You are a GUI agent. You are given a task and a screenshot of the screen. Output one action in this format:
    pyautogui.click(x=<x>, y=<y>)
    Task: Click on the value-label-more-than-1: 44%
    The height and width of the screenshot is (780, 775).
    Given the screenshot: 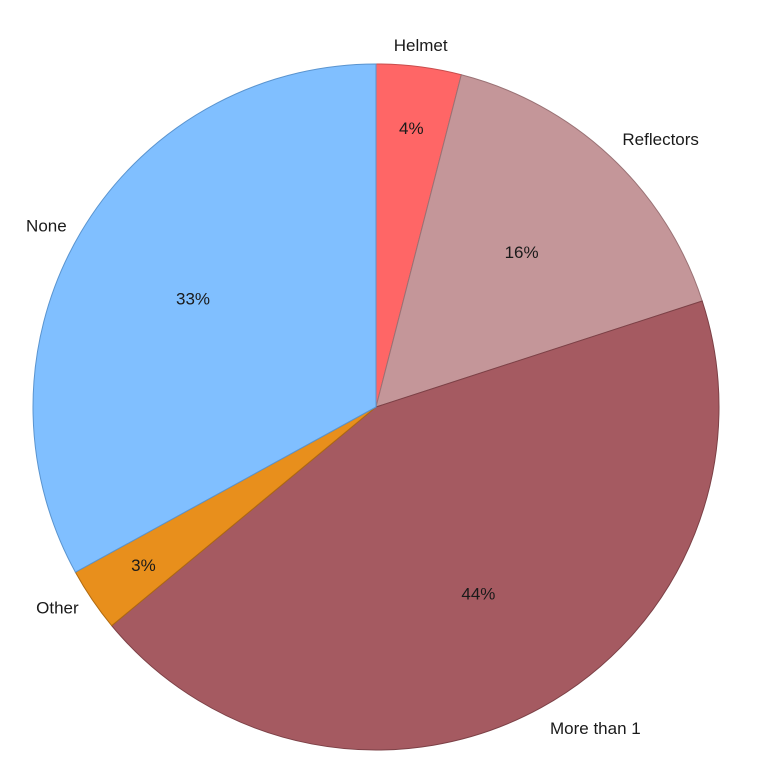 What is the action you would take?
    pyautogui.click(x=478, y=593)
    